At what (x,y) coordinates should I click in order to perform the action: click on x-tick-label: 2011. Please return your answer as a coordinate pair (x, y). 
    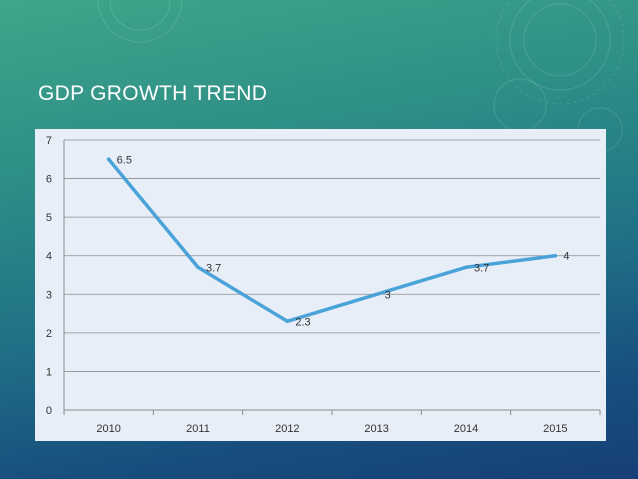
    Looking at the image, I should click on (198, 429).